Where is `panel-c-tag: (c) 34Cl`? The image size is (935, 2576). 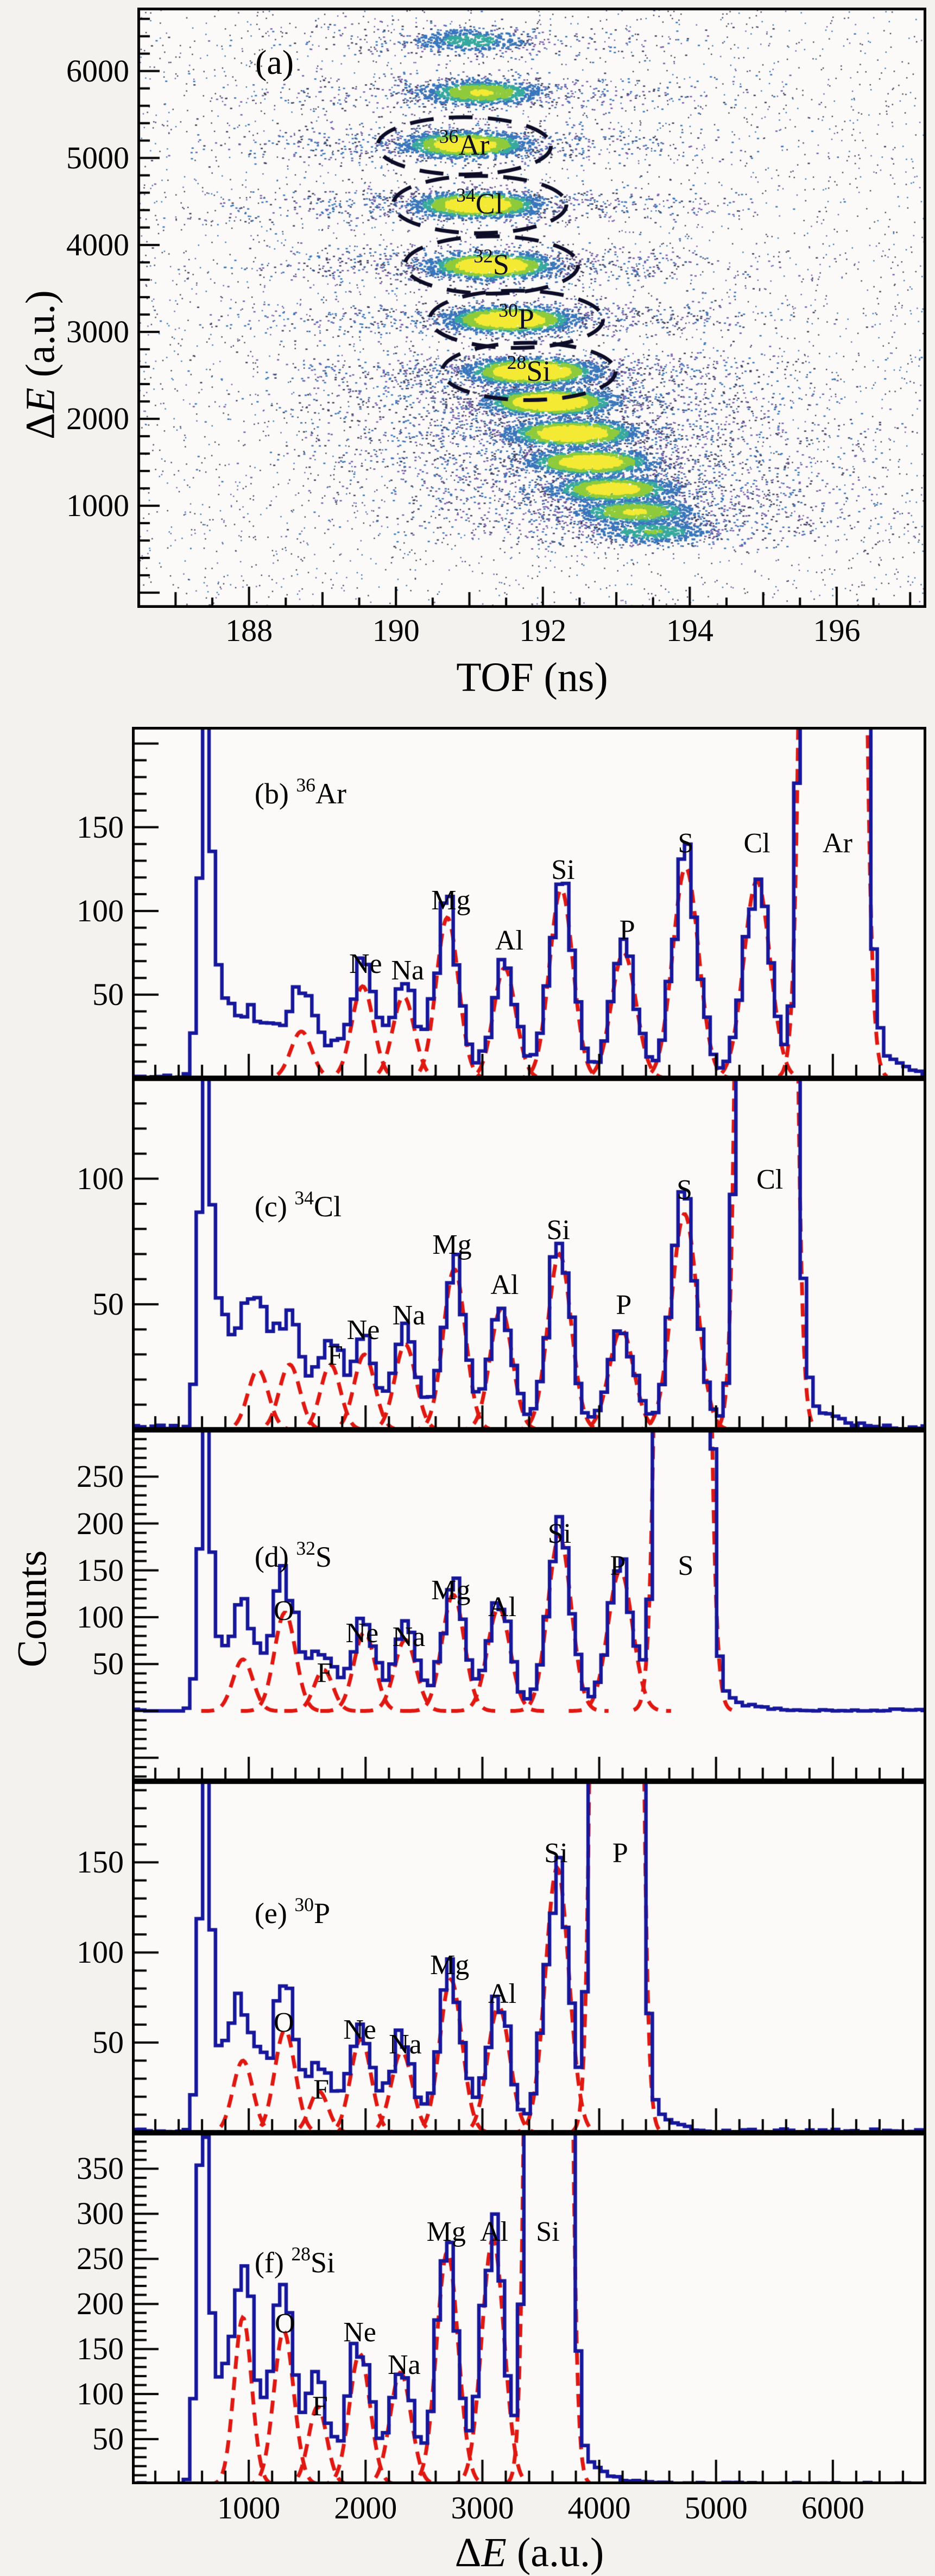
panel-c-tag: (c) 34Cl is located at coordinates (298, 1204).